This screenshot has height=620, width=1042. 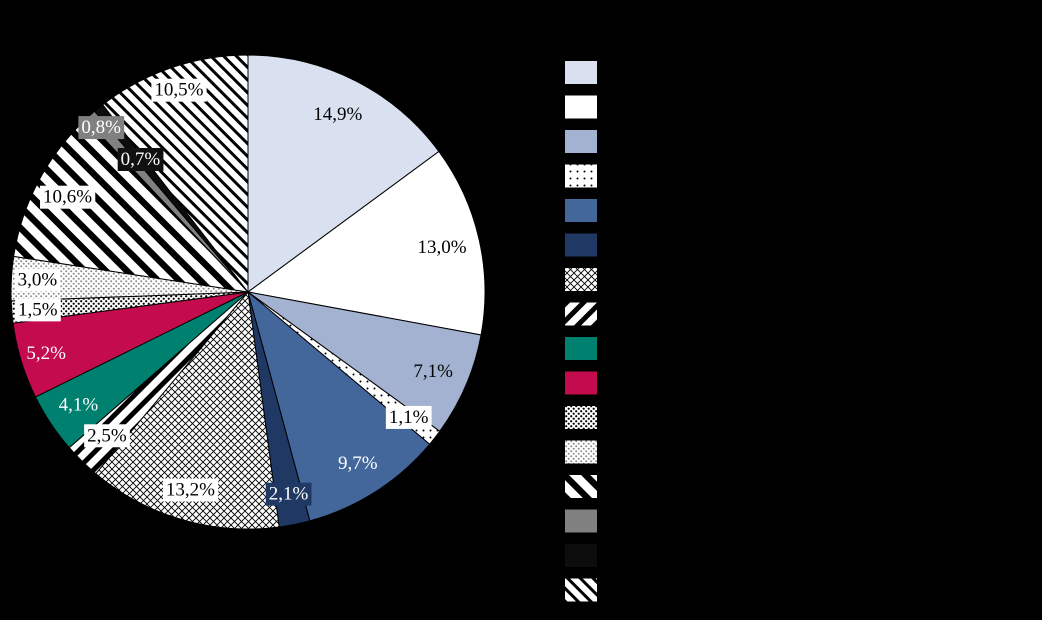 I want to click on slice-label: 7,1%, so click(x=433, y=371).